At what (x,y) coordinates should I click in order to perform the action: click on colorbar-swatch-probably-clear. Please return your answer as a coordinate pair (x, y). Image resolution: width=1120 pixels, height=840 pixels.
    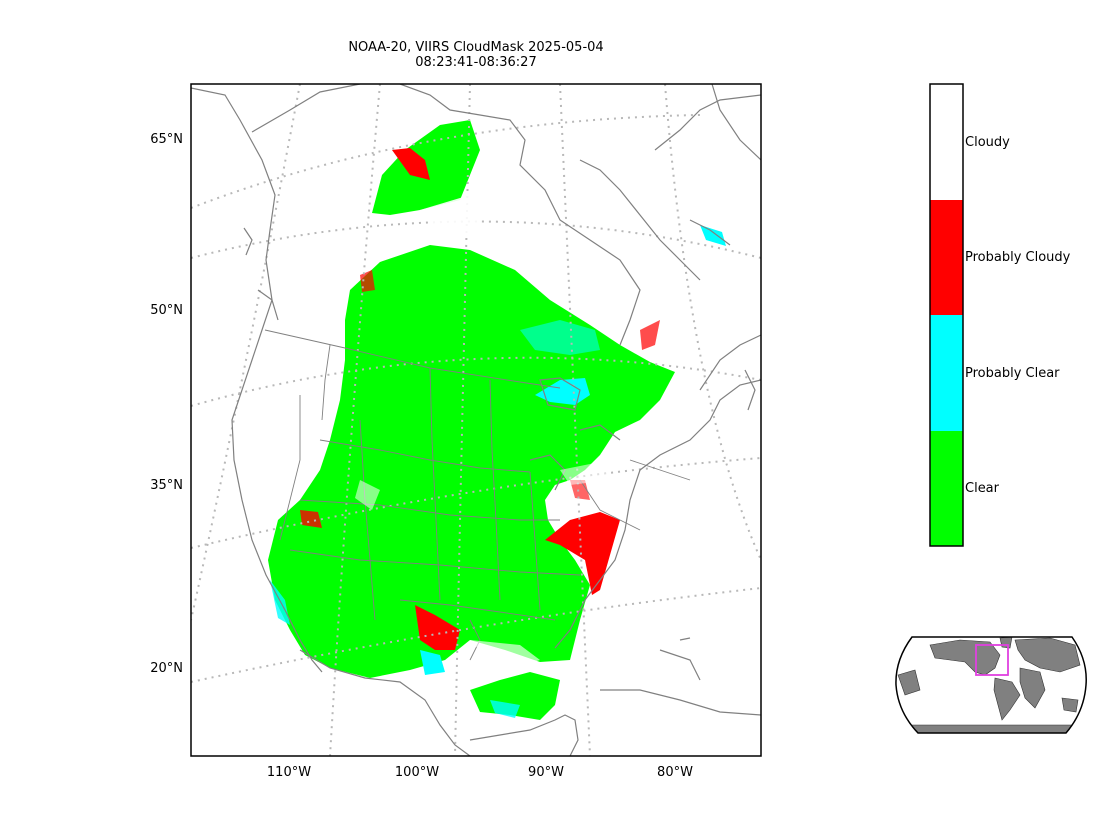
    Looking at the image, I should click on (946, 373).